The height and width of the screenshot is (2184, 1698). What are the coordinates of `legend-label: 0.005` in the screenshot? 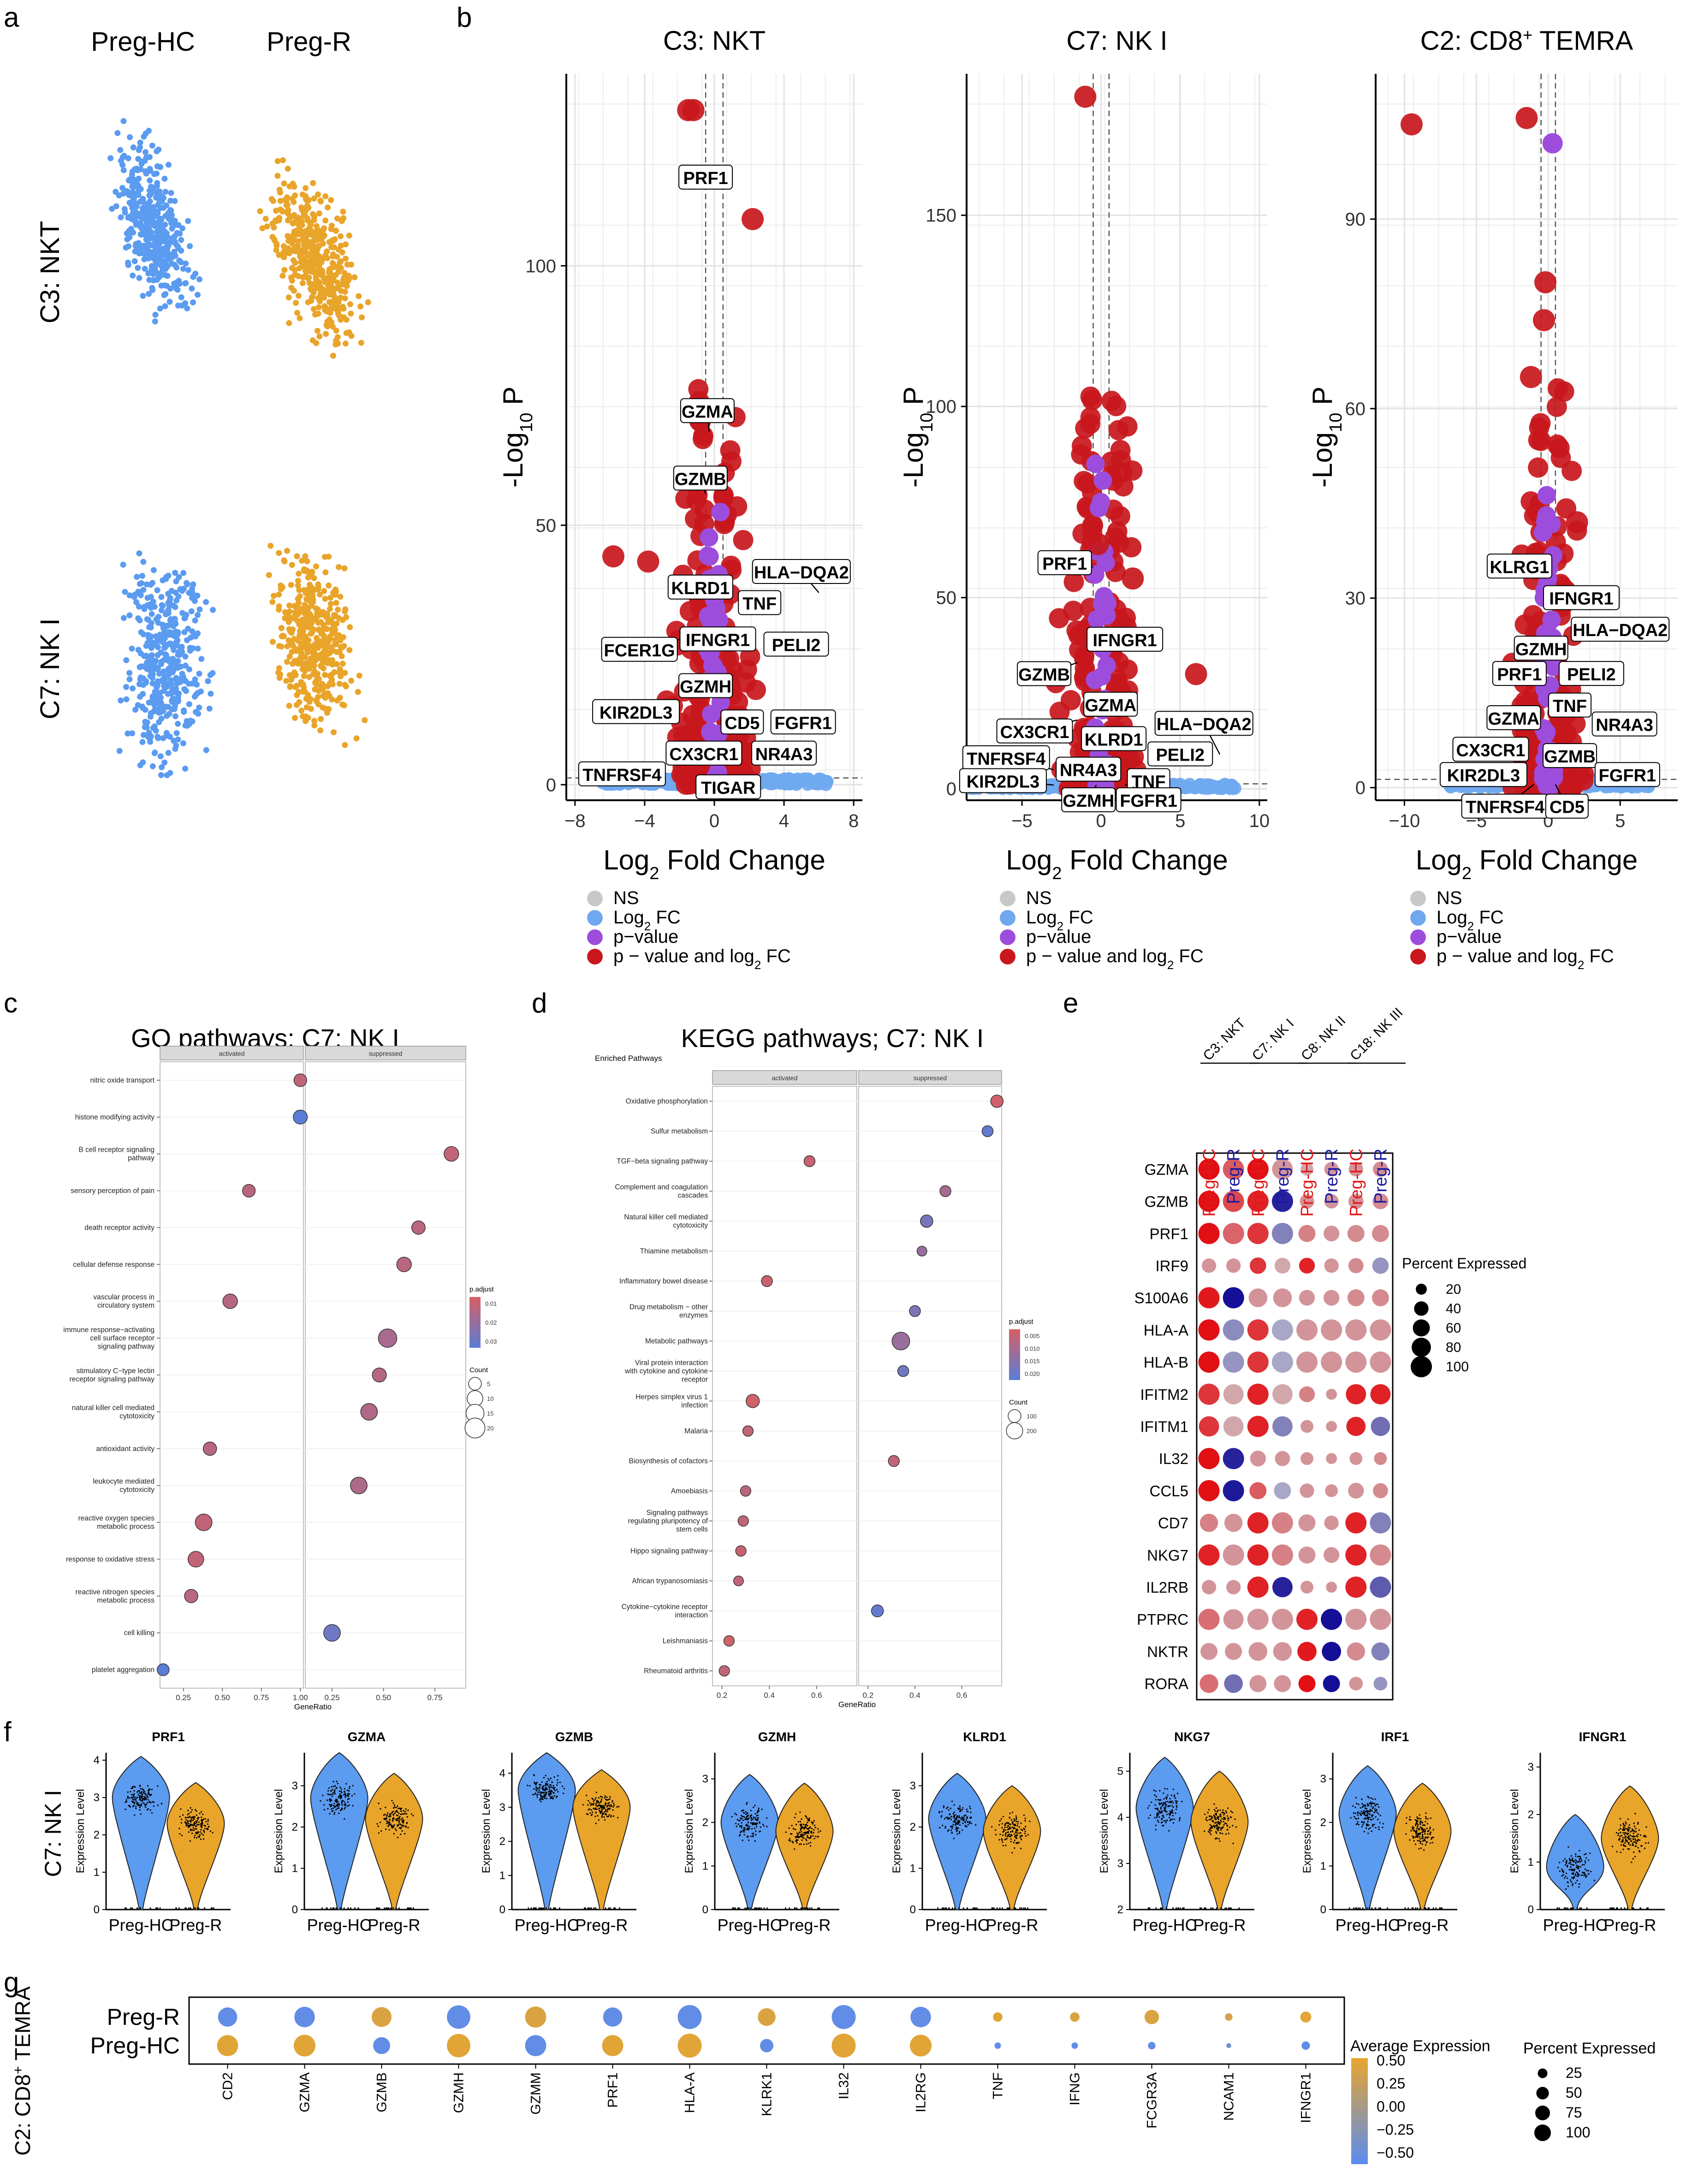 It's located at (1032, 1336).